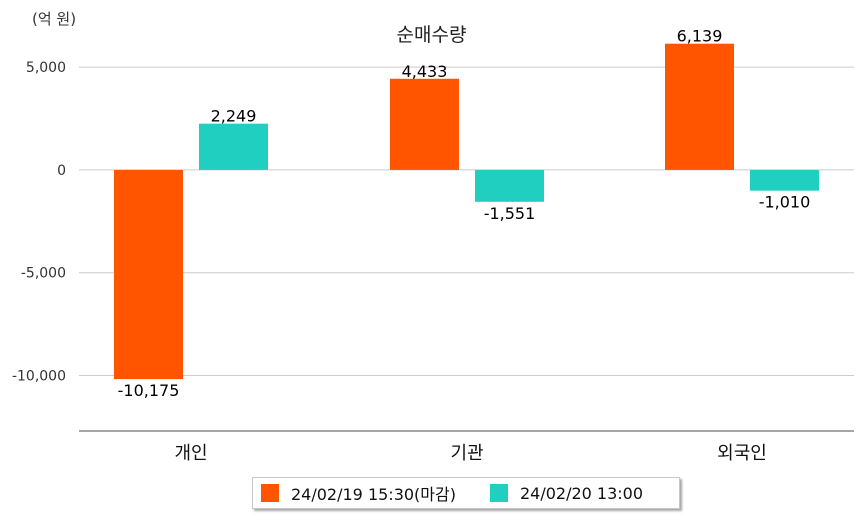 The height and width of the screenshot is (520, 863). Describe the element at coordinates (700, 36) in the screenshot. I see `data-label: 6,139` at that location.